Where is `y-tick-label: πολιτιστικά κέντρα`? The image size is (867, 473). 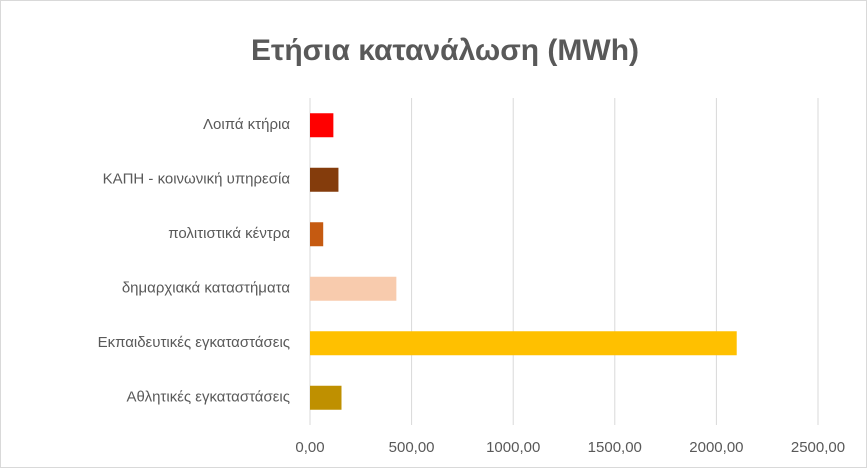 y-tick-label: πολιτιστικά κέντρα is located at coordinates (229, 233).